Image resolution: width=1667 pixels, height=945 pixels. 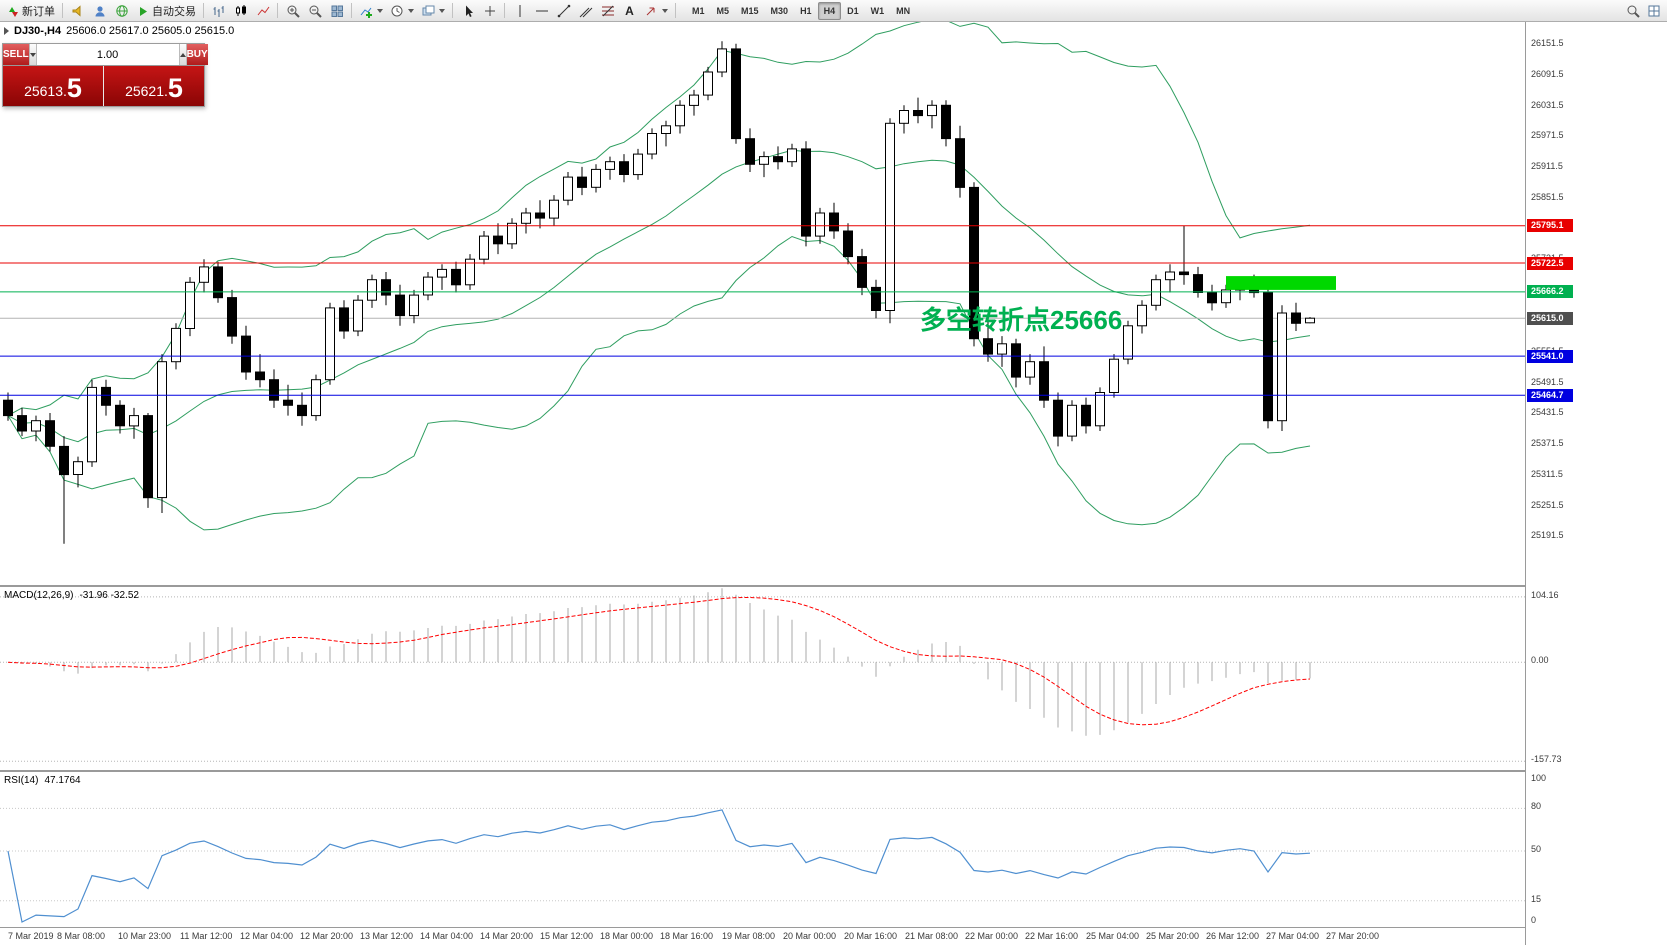 I want to click on timeframe-h1-button: H1, so click(x=806, y=10).